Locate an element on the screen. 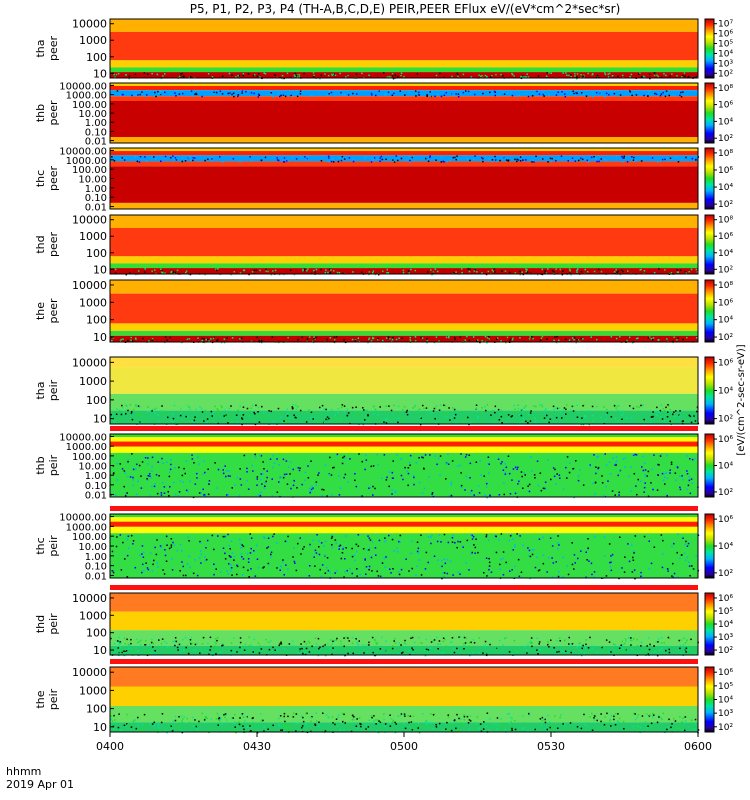  x-tick-label: 0600 is located at coordinates (698, 746).